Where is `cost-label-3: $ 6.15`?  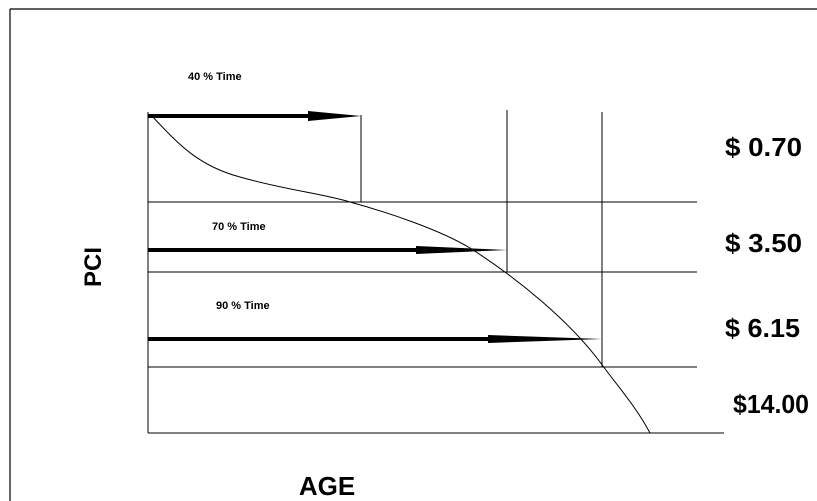
cost-label-3: $ 6.15 is located at coordinates (762, 328).